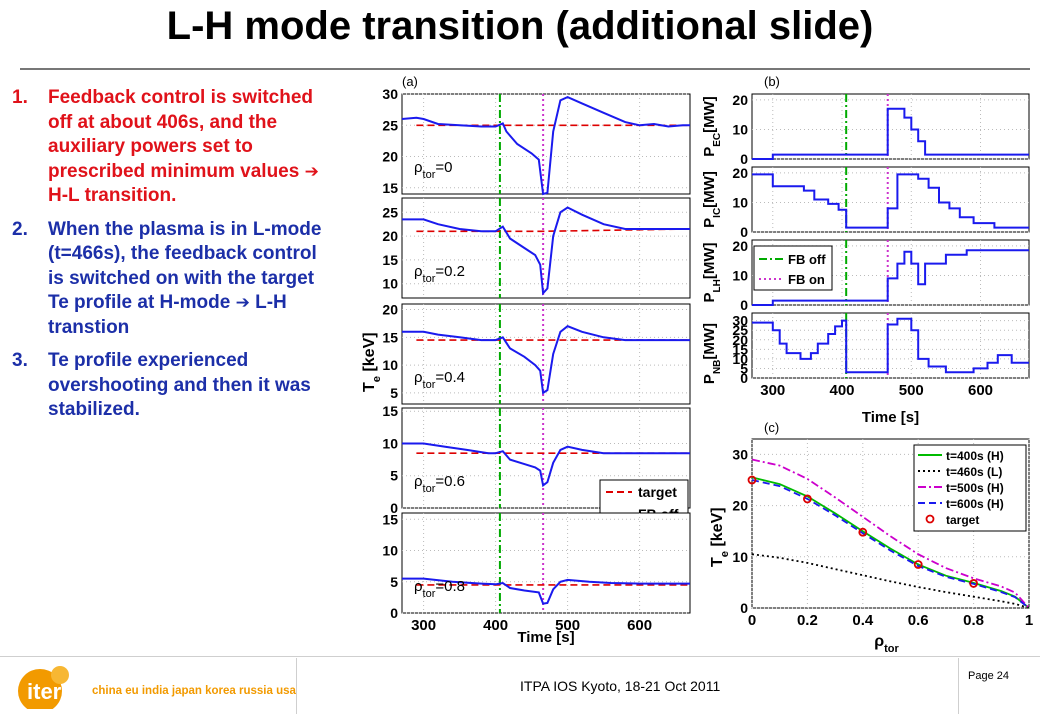 This screenshot has height=720, width=1040. What do you see at coordinates (975, 456) in the screenshot?
I see `legend-label: t=400s (H)` at bounding box center [975, 456].